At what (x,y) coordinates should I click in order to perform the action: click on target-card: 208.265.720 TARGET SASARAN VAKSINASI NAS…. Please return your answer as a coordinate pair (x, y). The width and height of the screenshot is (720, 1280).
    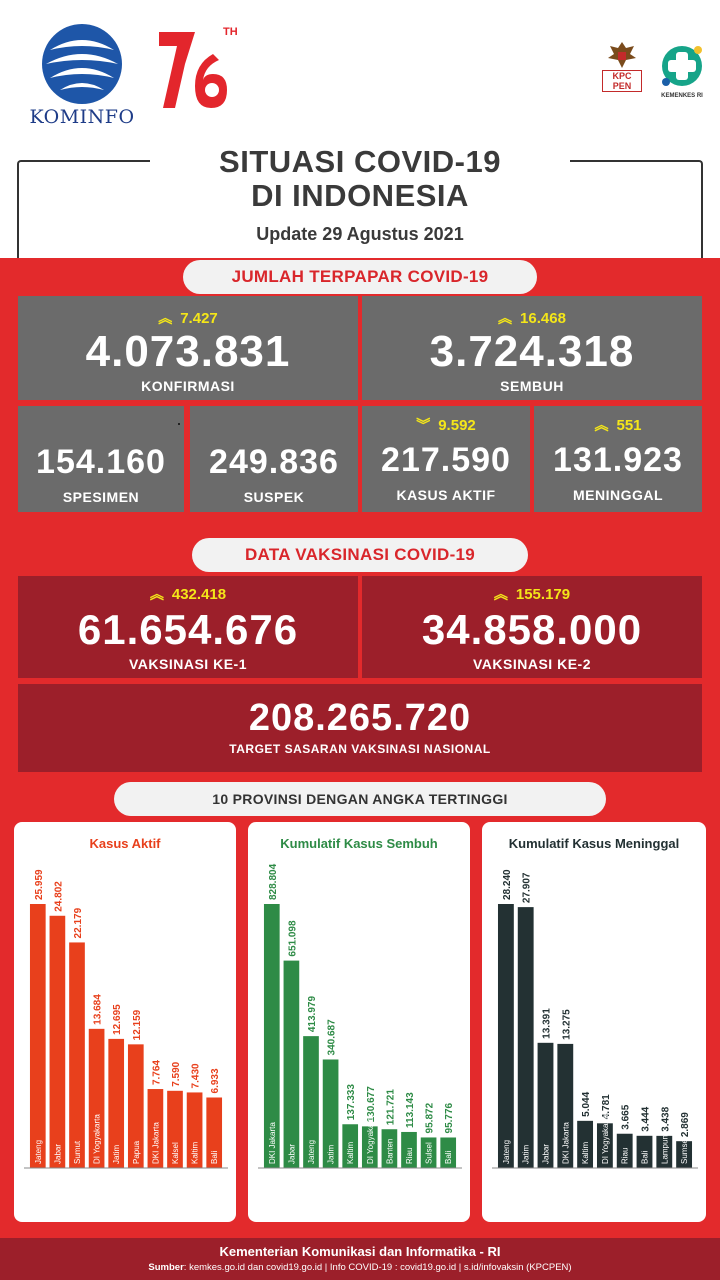
    Looking at the image, I should click on (360, 728).